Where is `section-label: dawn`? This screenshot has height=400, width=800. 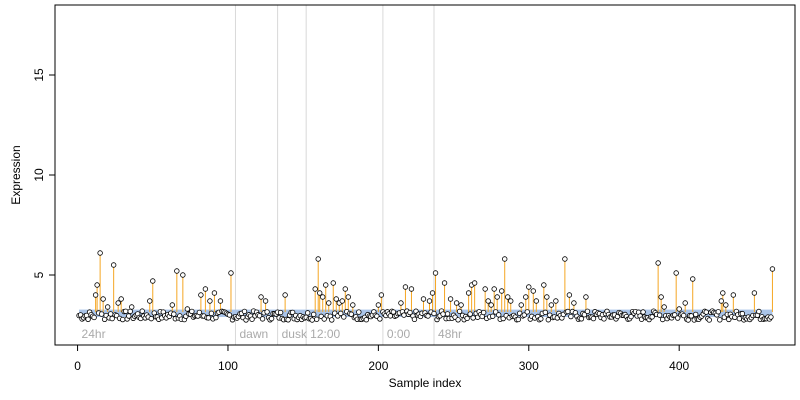 section-label: dawn is located at coordinates (253, 334).